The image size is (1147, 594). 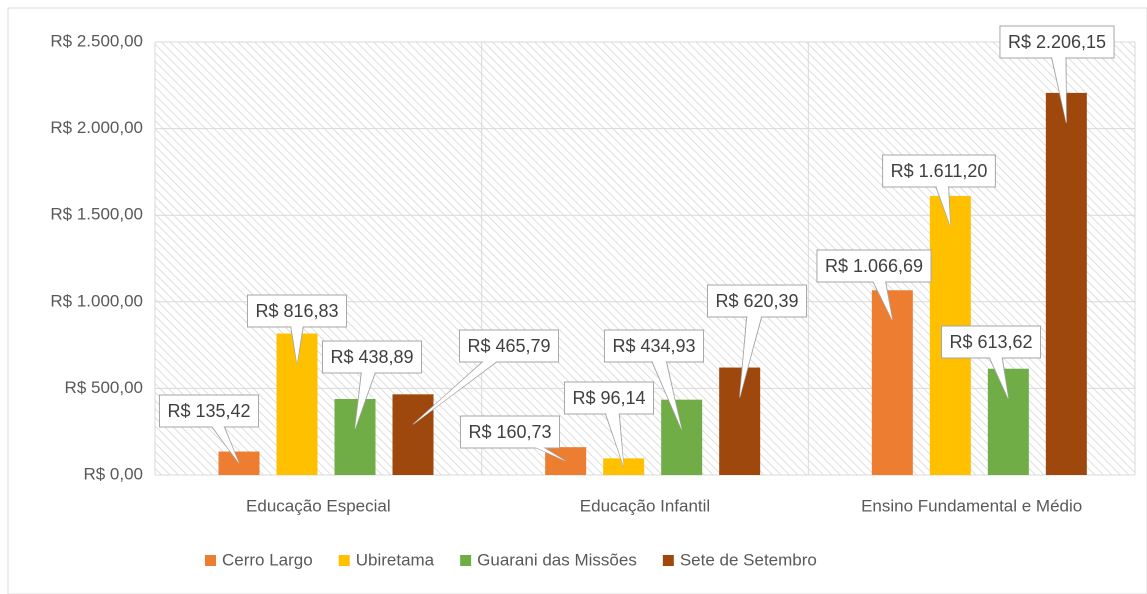 I want to click on callout: R$ 434,93, so click(x=654, y=379).